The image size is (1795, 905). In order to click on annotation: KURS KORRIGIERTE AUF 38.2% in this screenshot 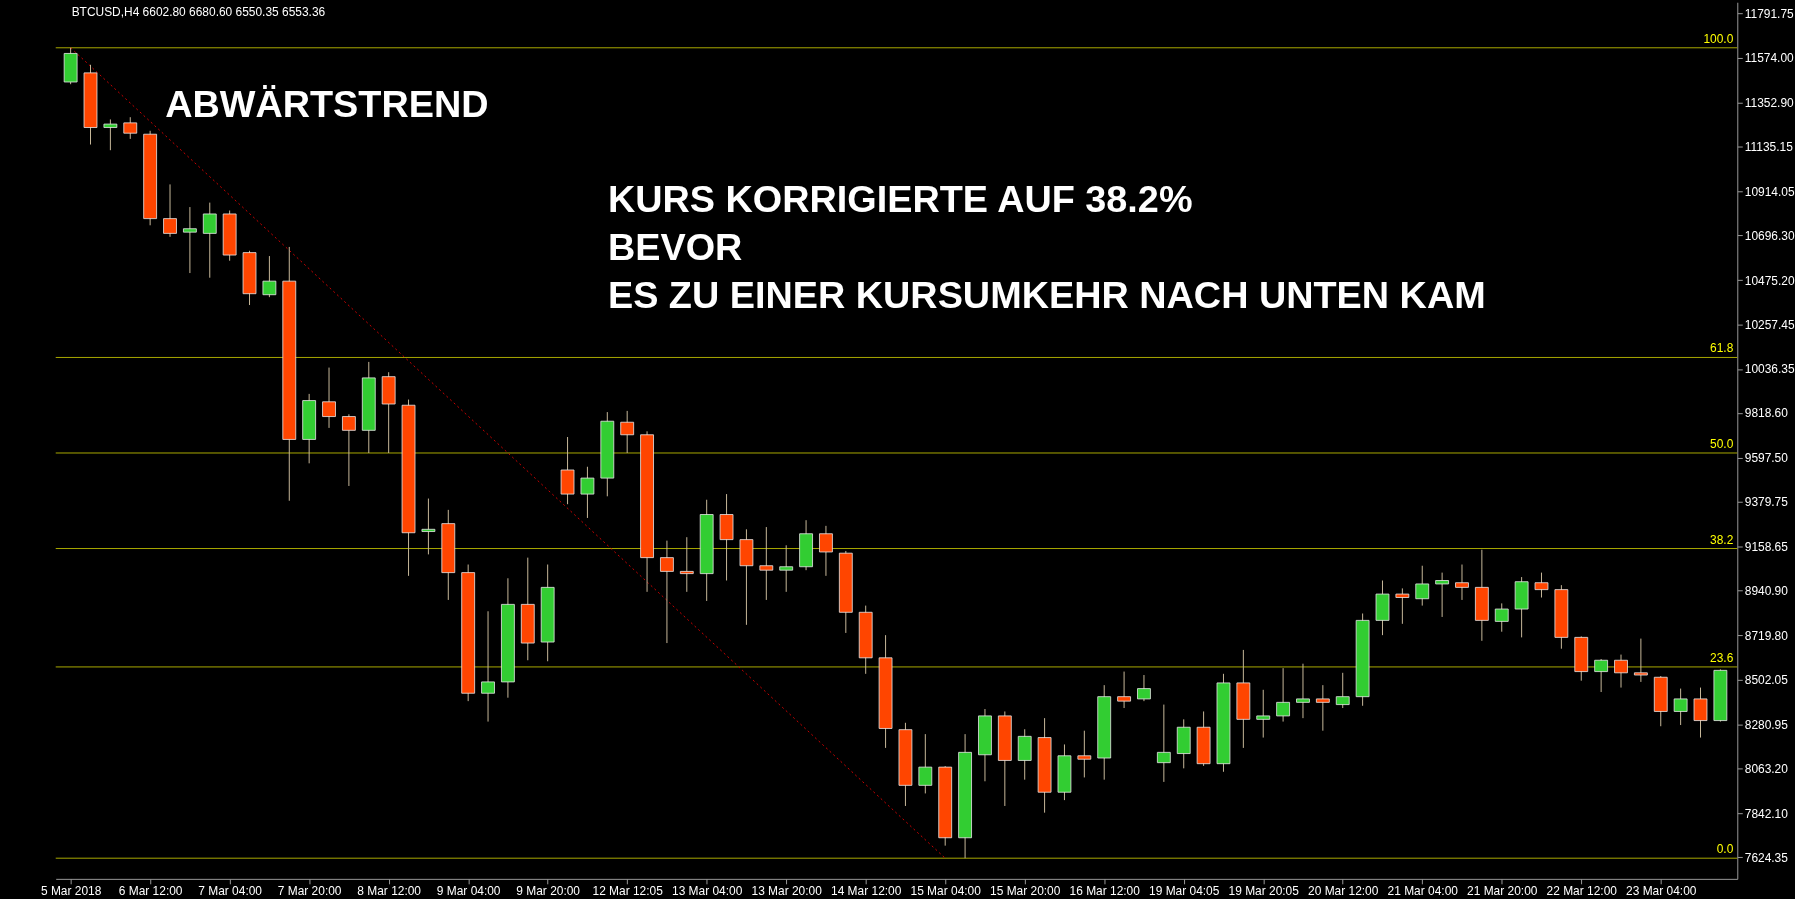, I will do `click(900, 199)`.